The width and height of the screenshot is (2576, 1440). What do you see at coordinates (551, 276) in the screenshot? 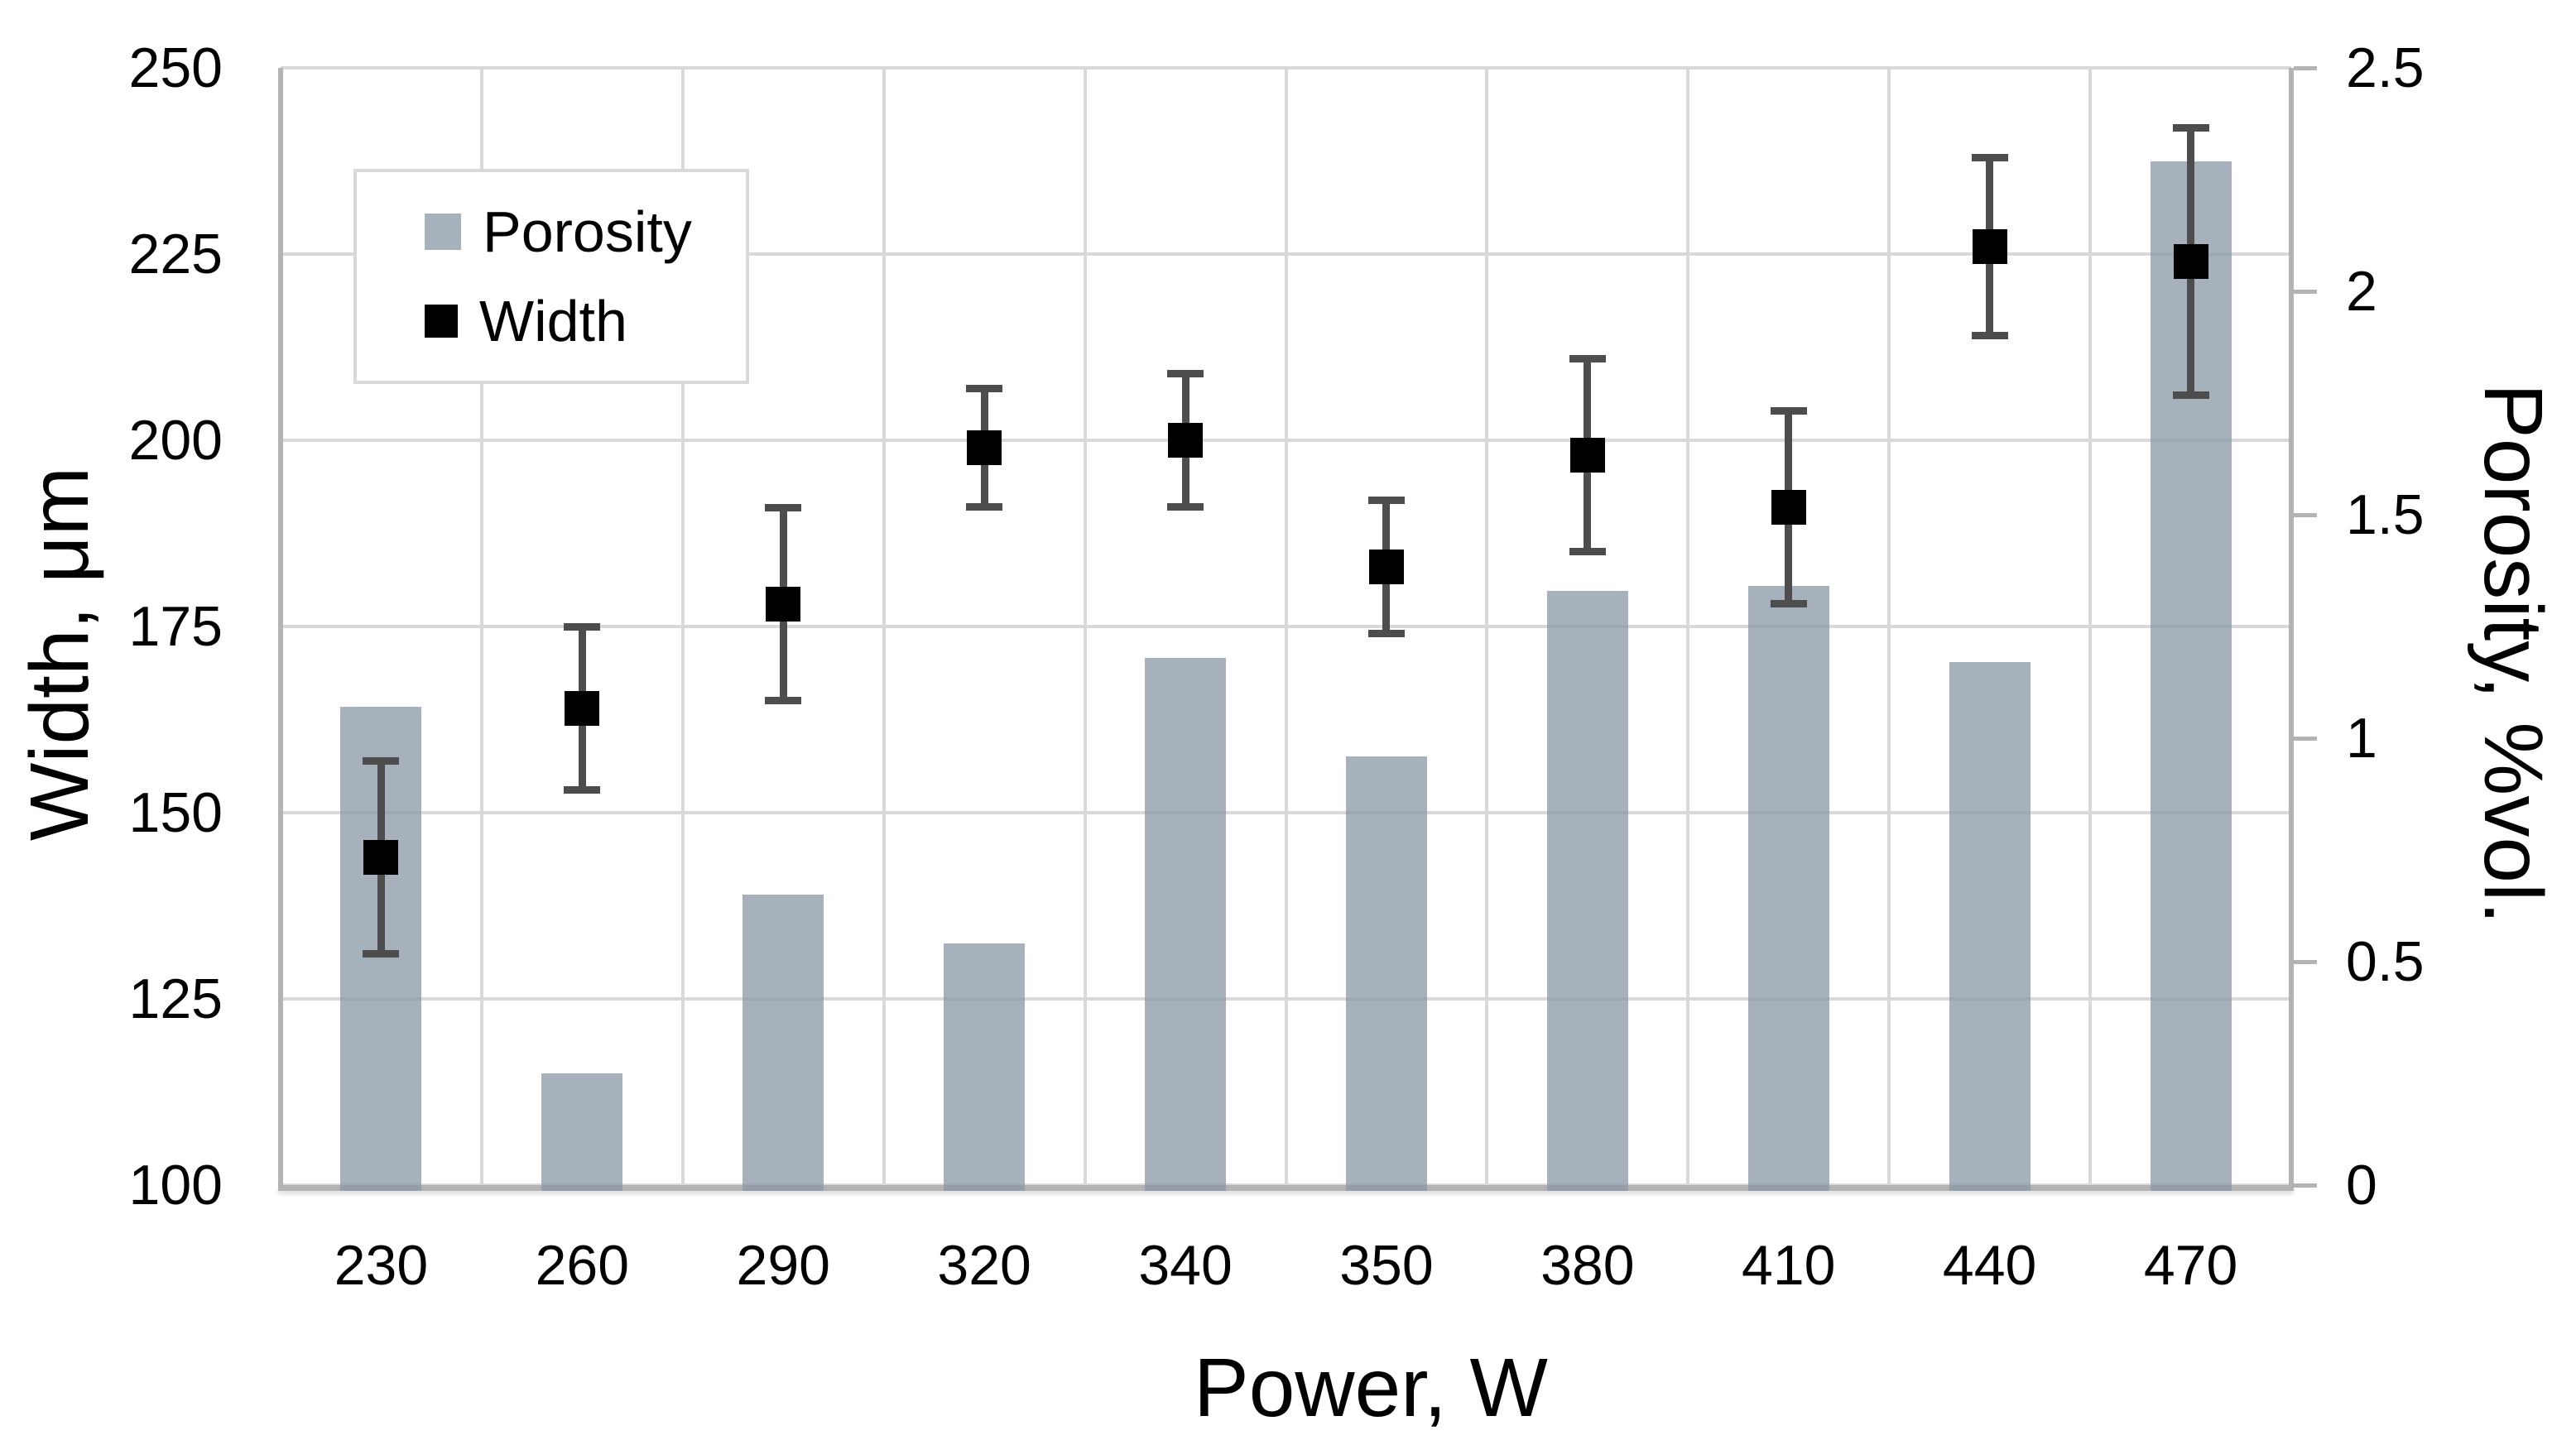
I see `legend: Porosity Width` at bounding box center [551, 276].